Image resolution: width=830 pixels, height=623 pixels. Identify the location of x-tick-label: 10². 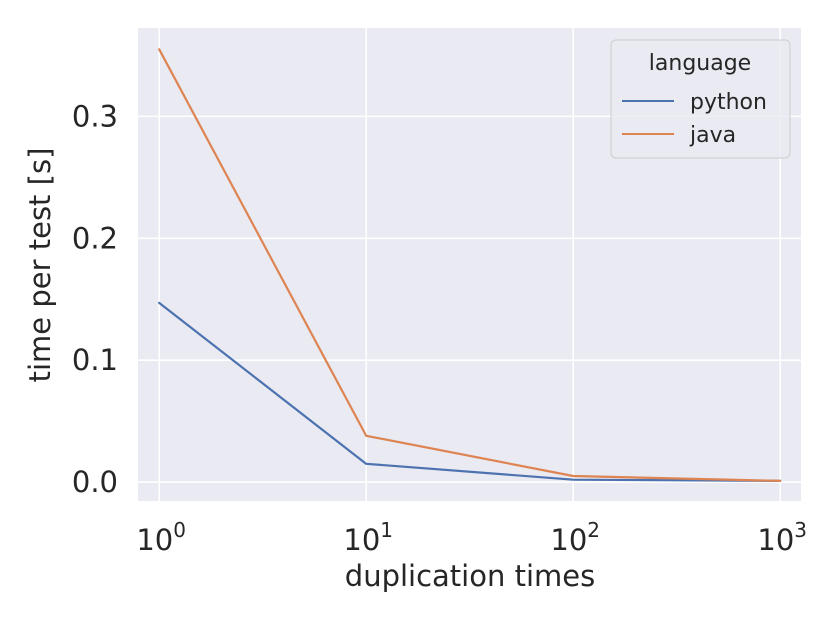
(575, 537).